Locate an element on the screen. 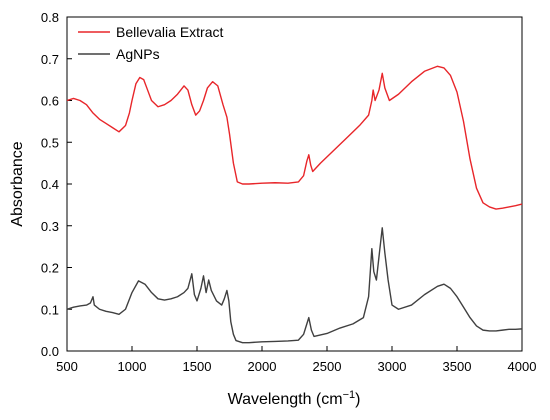  legend-label-bellevalia: Bellevalia Extract is located at coordinates (169, 32).